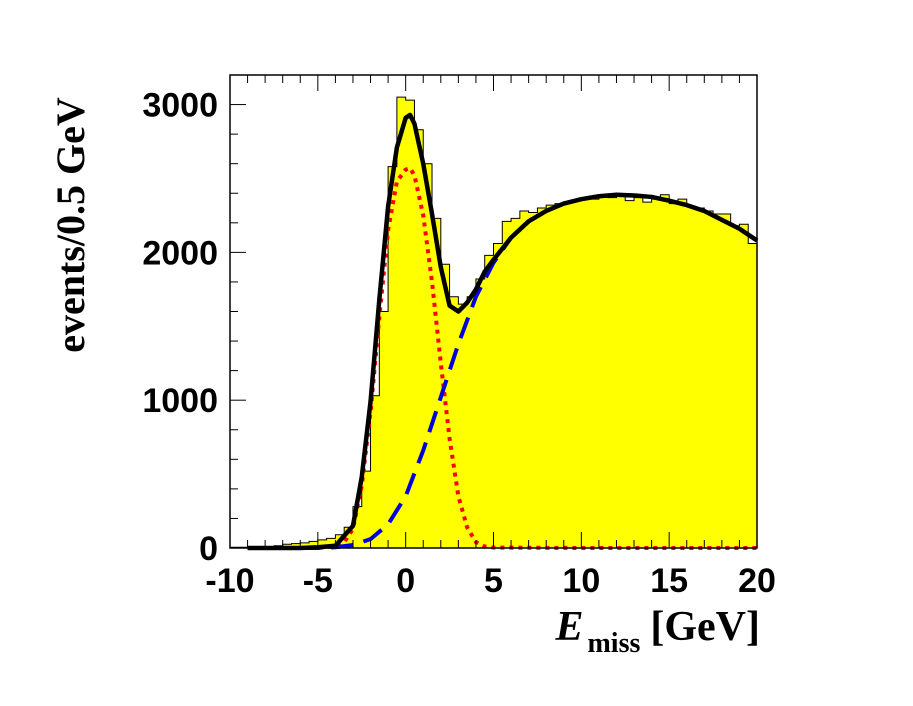 This screenshot has height=706, width=913. Describe the element at coordinates (493, 581) in the screenshot. I see `x-tick-label: 5` at that location.